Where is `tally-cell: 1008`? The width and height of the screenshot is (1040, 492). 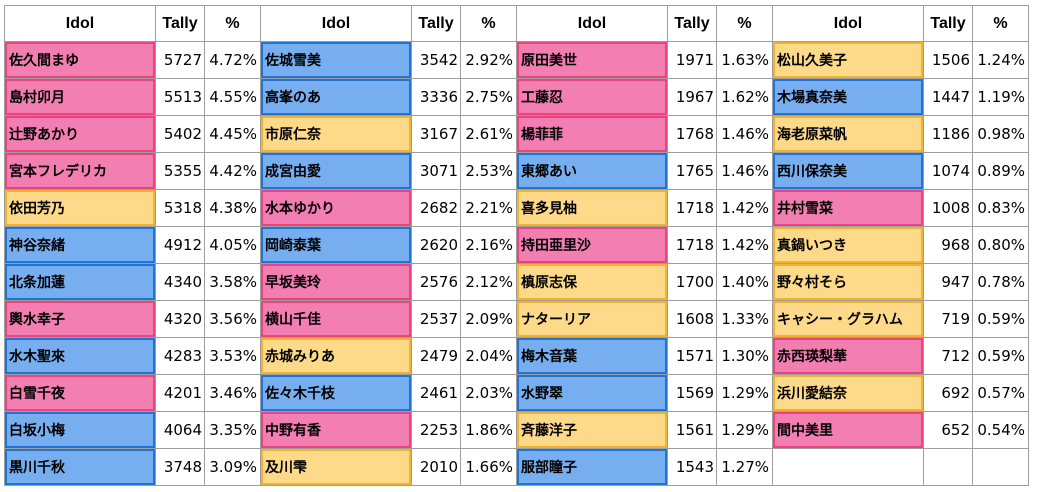 tally-cell: 1008 is located at coordinates (948, 208).